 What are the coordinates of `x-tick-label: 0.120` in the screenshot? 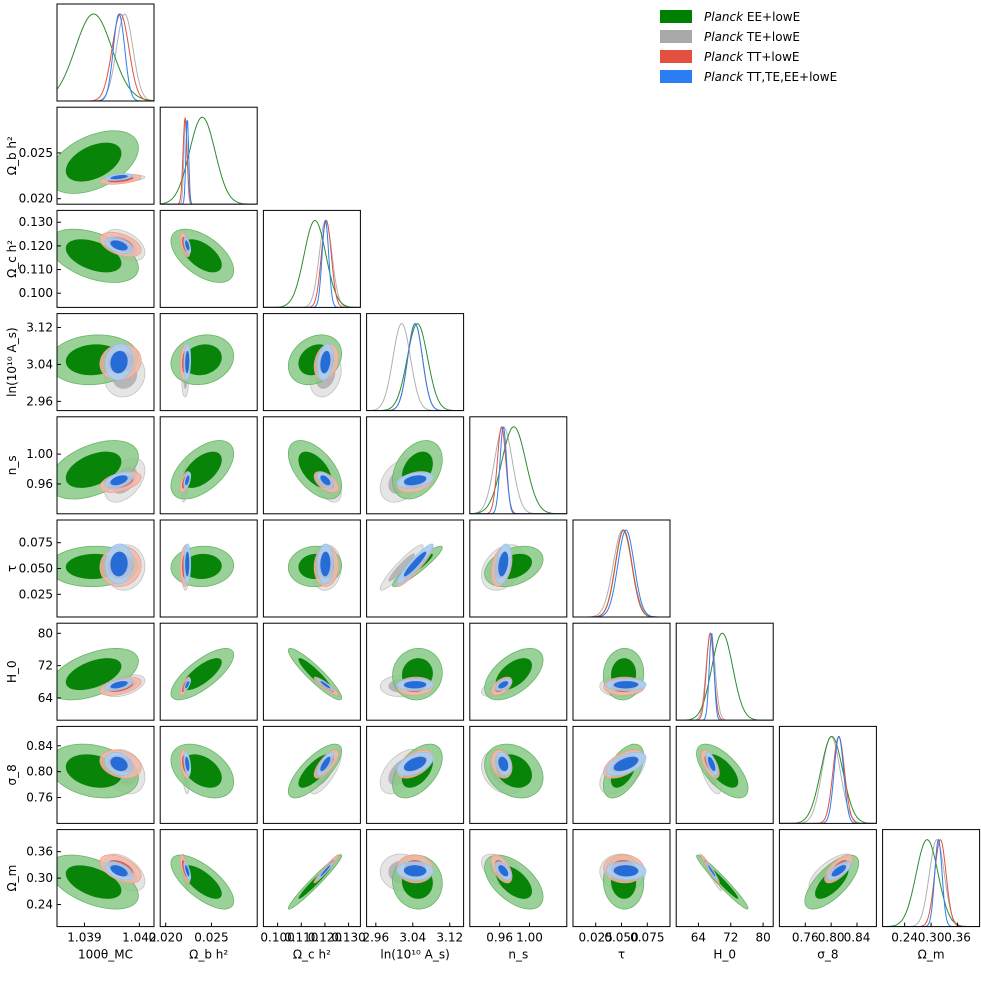 It's located at (325, 938).